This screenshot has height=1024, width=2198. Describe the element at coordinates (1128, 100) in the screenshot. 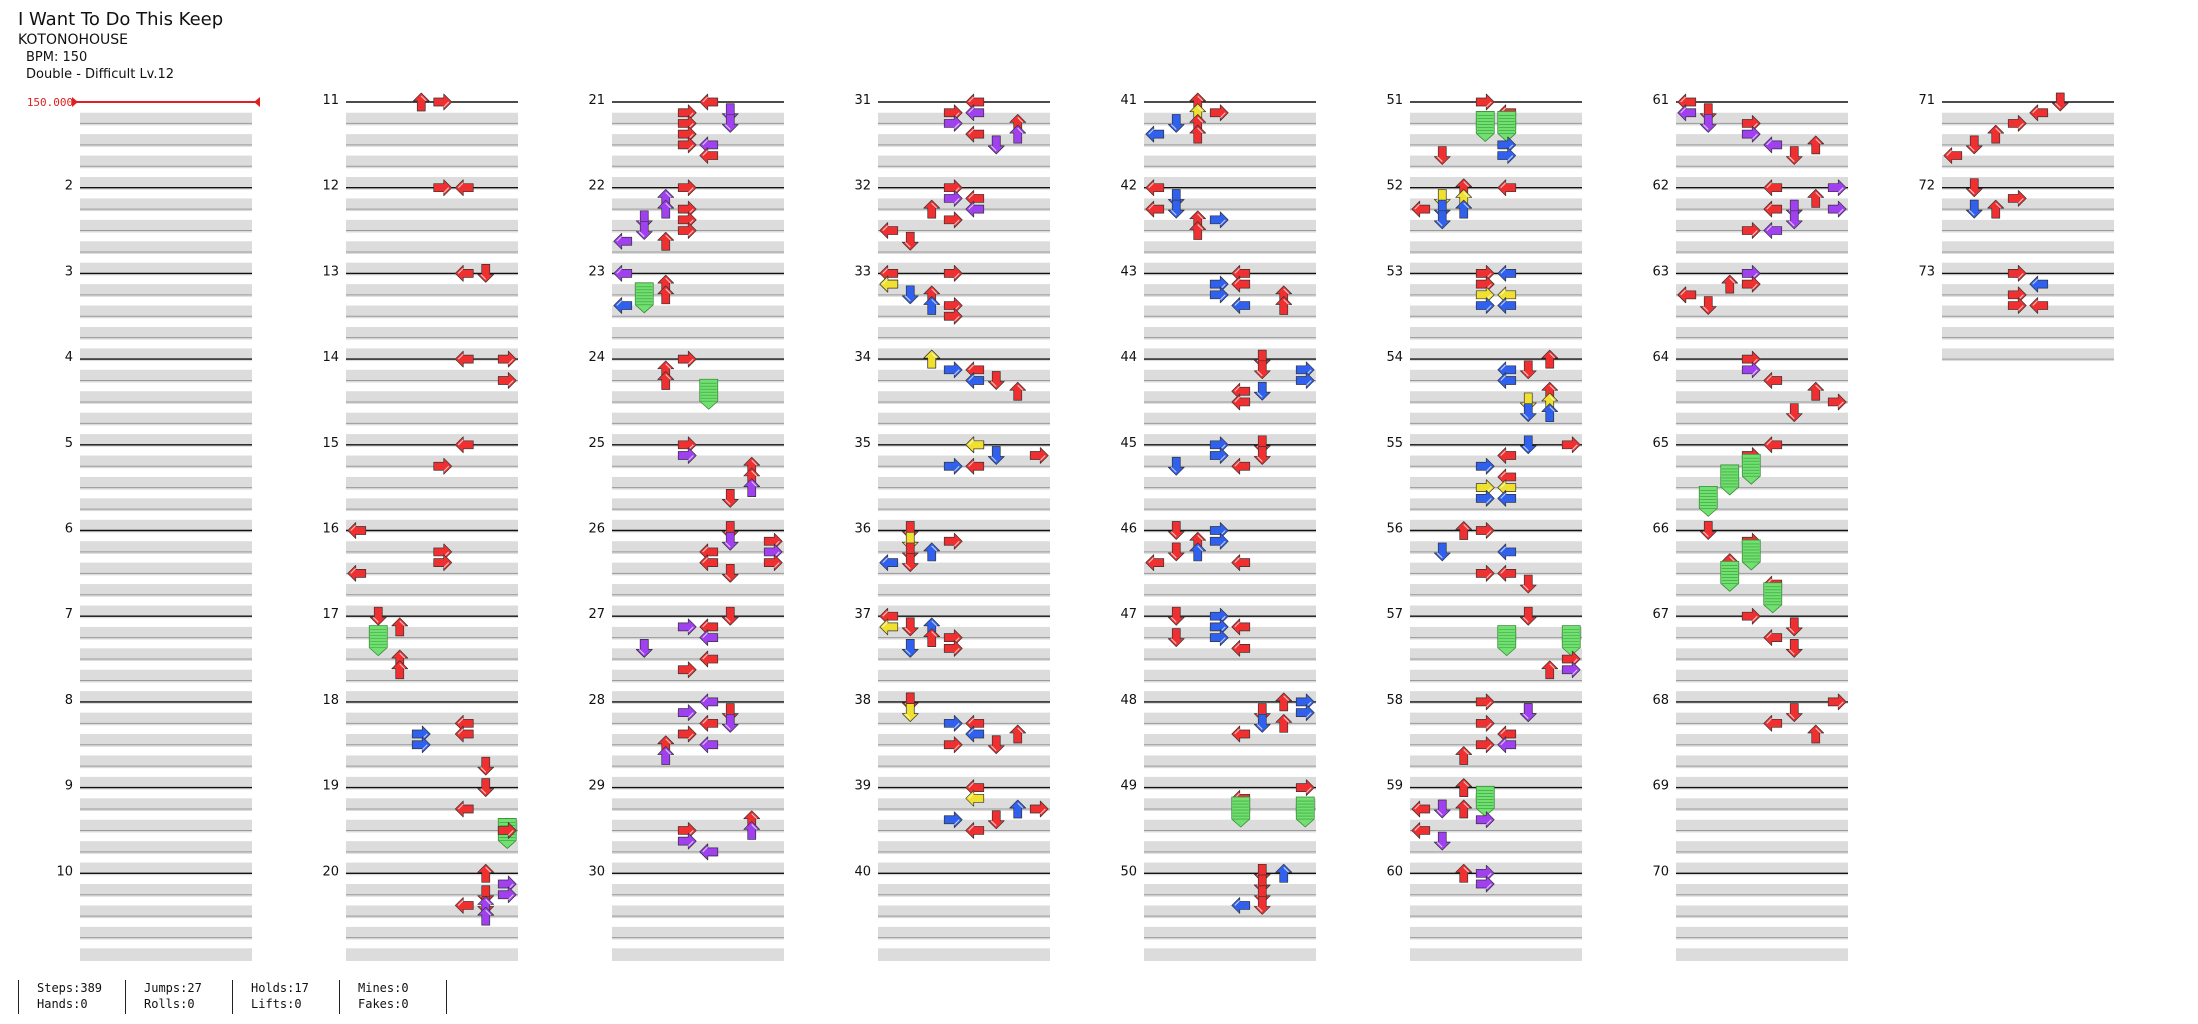

I see `measure-number: 41` at that location.